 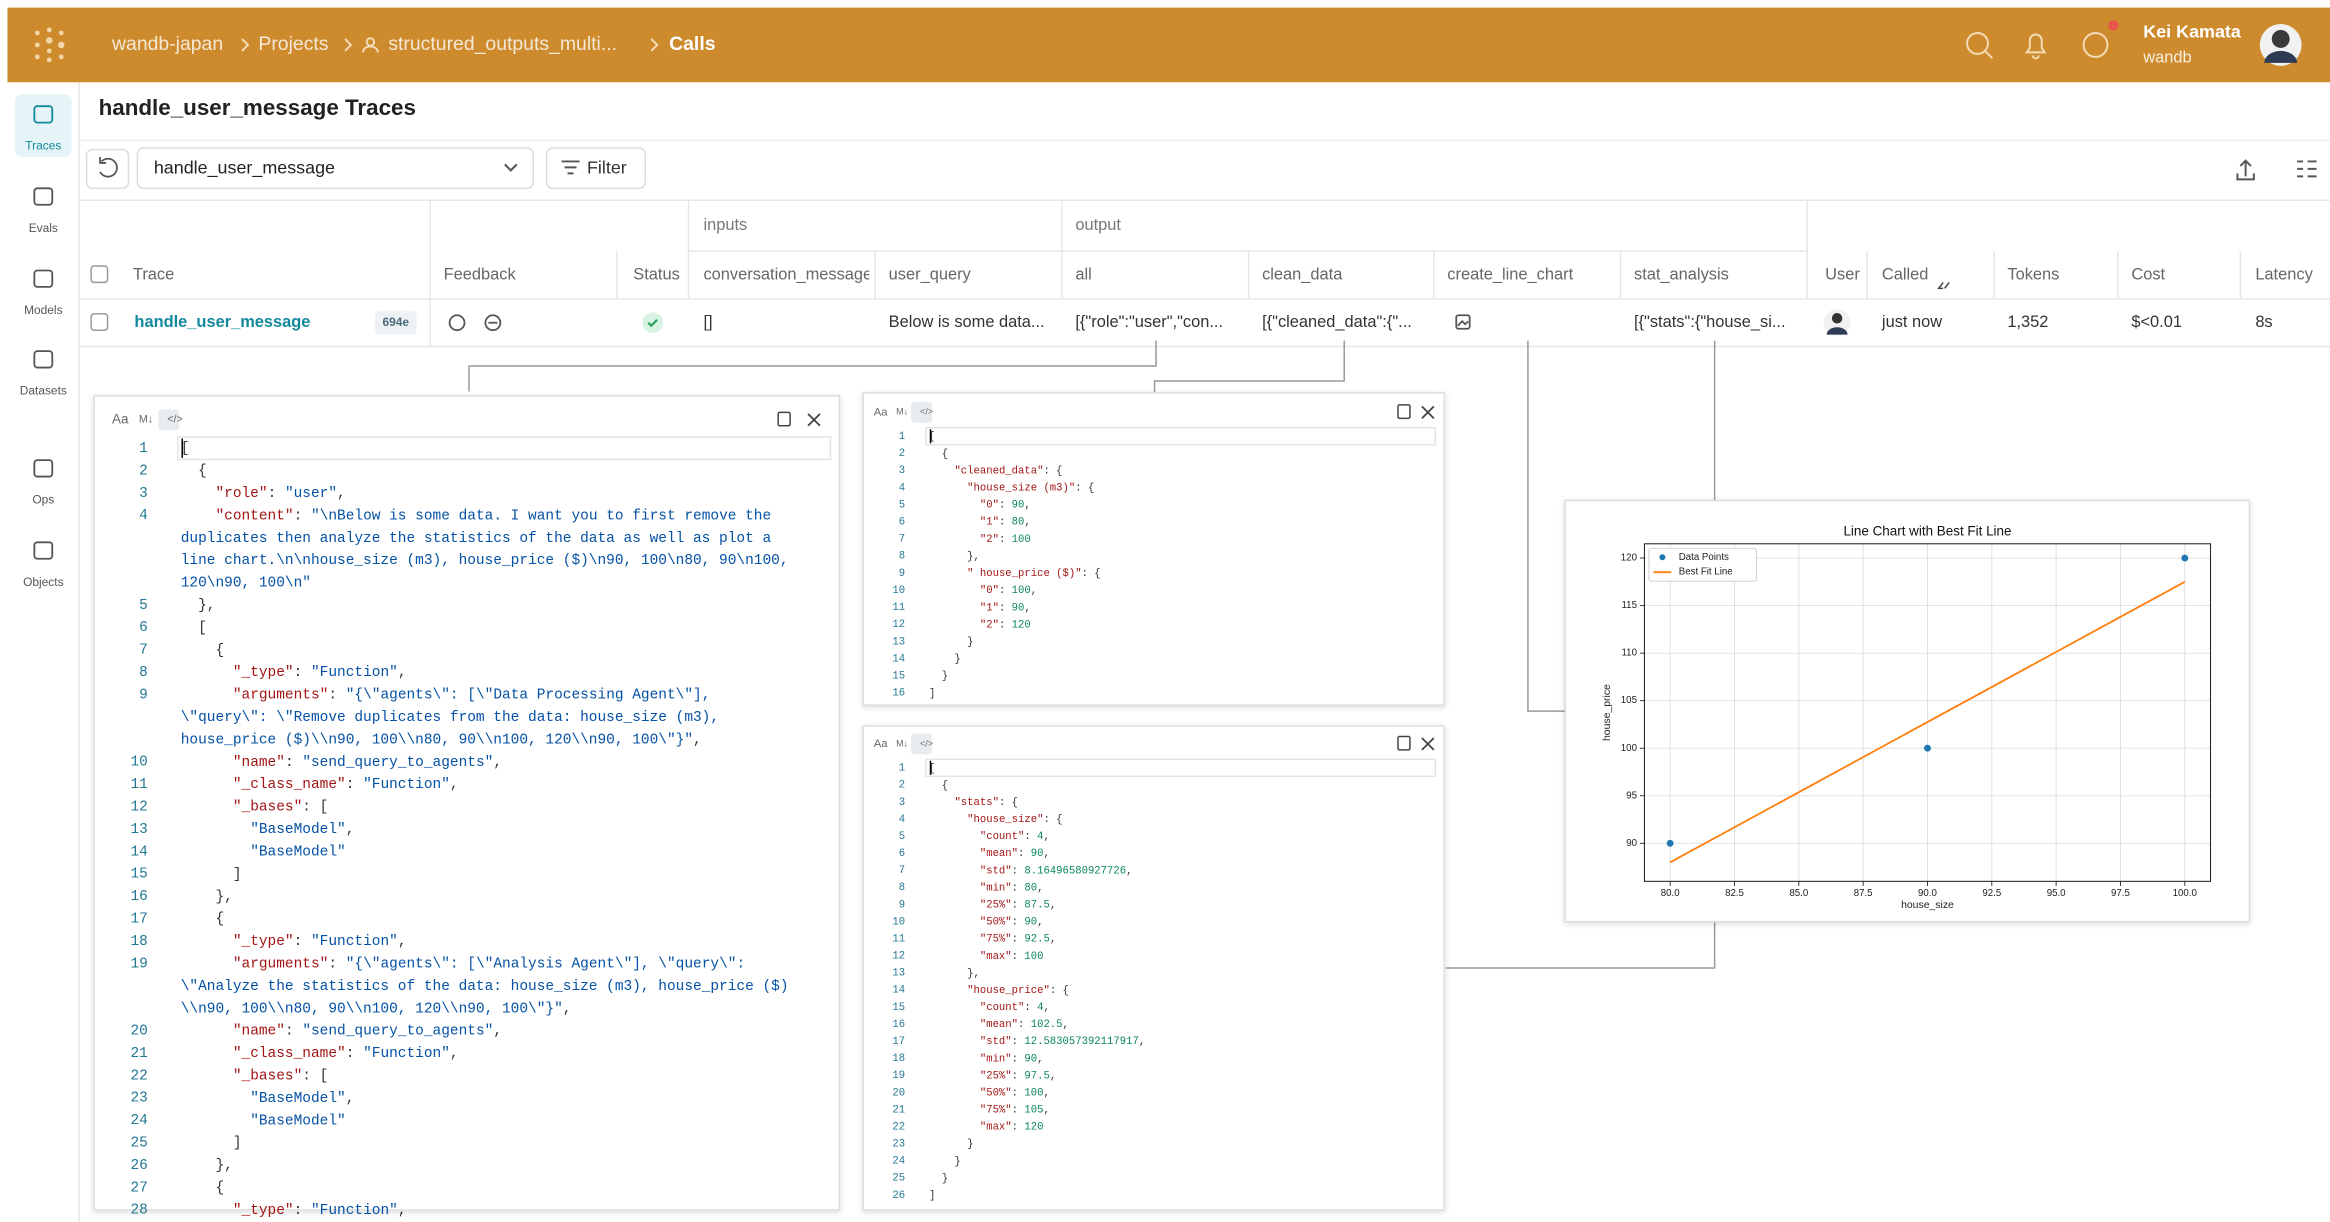 I want to click on user-org: wandb, so click(x=2166, y=58).